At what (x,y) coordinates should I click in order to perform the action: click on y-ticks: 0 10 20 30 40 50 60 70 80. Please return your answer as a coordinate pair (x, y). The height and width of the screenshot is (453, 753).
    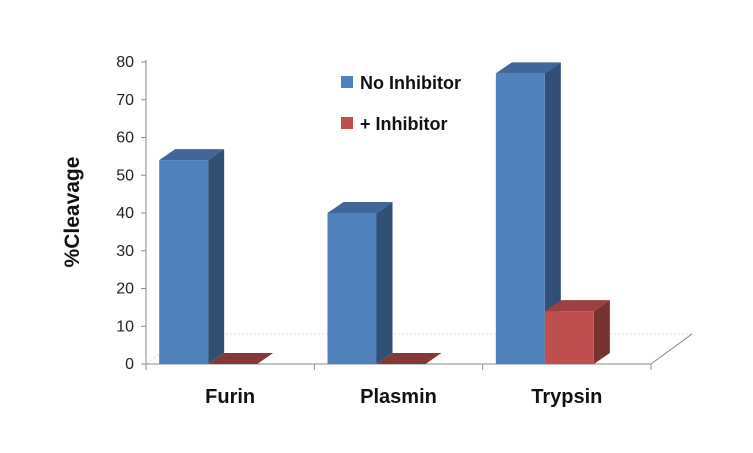
    Looking at the image, I should click on (131, 213).